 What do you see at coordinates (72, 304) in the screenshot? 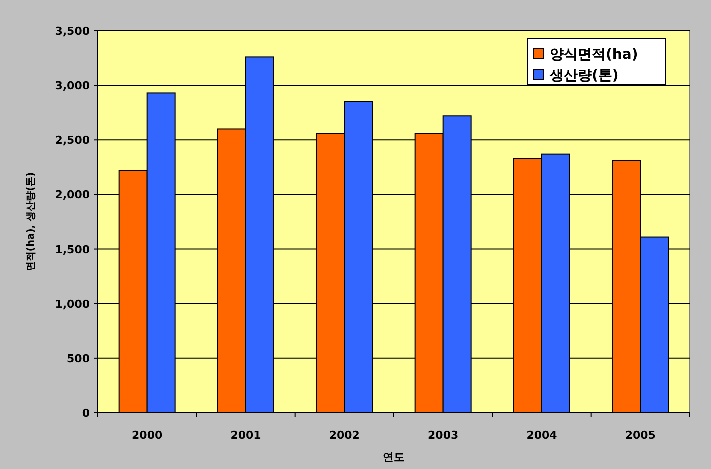
I see `y-tick-label: 1,000` at bounding box center [72, 304].